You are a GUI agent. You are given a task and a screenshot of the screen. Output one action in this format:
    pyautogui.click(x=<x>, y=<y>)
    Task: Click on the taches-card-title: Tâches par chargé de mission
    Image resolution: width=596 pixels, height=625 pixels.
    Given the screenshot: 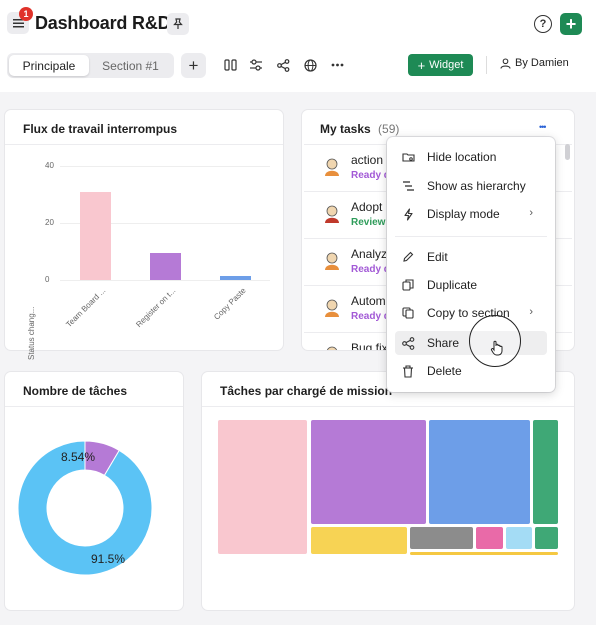 What is the action you would take?
    pyautogui.click(x=306, y=391)
    